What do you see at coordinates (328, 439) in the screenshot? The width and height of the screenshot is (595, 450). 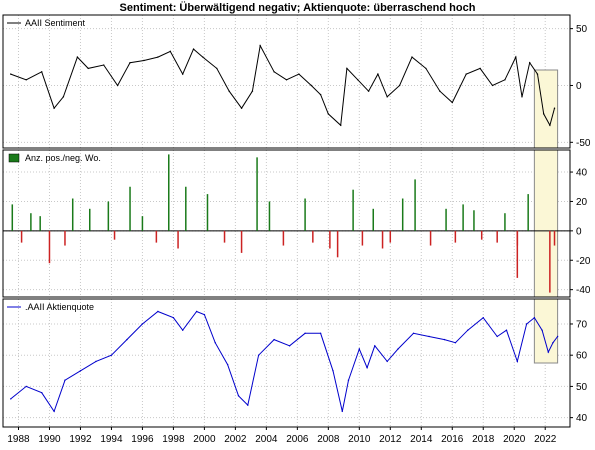 I see `x-tick-label: 2008` at bounding box center [328, 439].